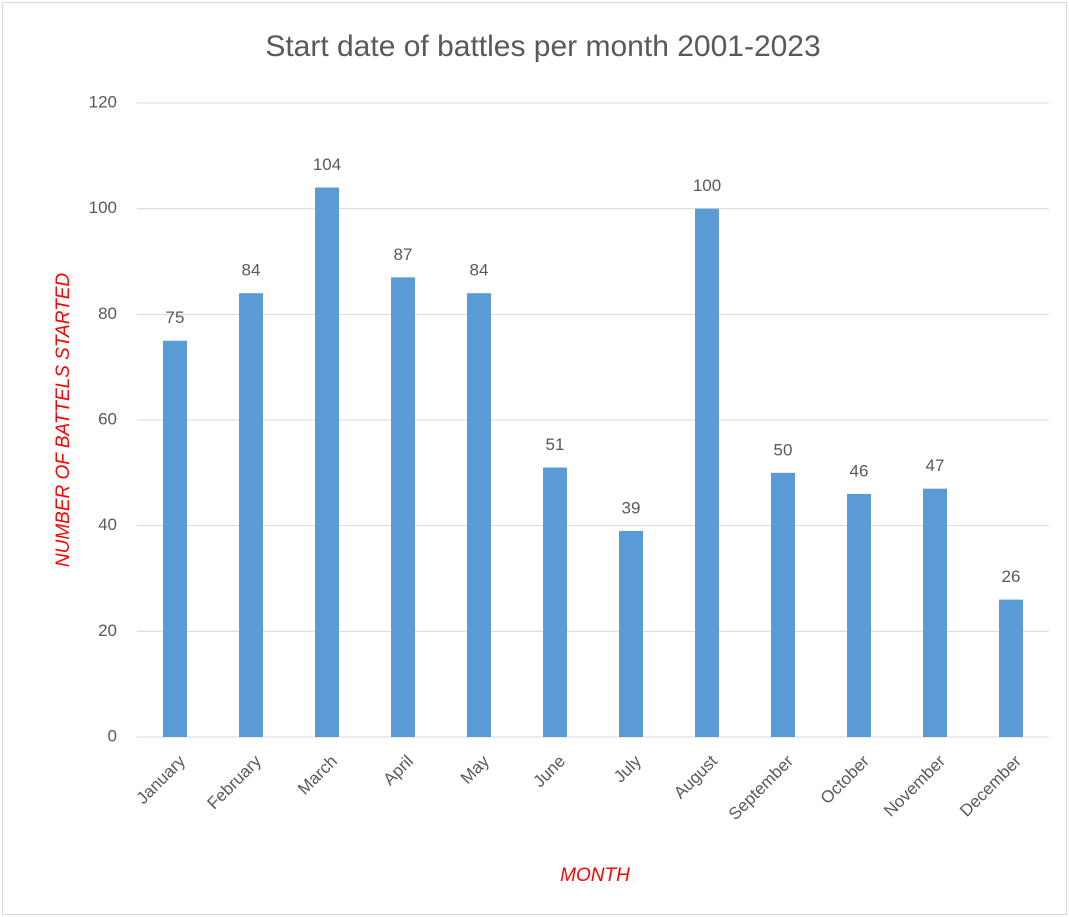  I want to click on y-tick-label: 120, so click(103, 101).